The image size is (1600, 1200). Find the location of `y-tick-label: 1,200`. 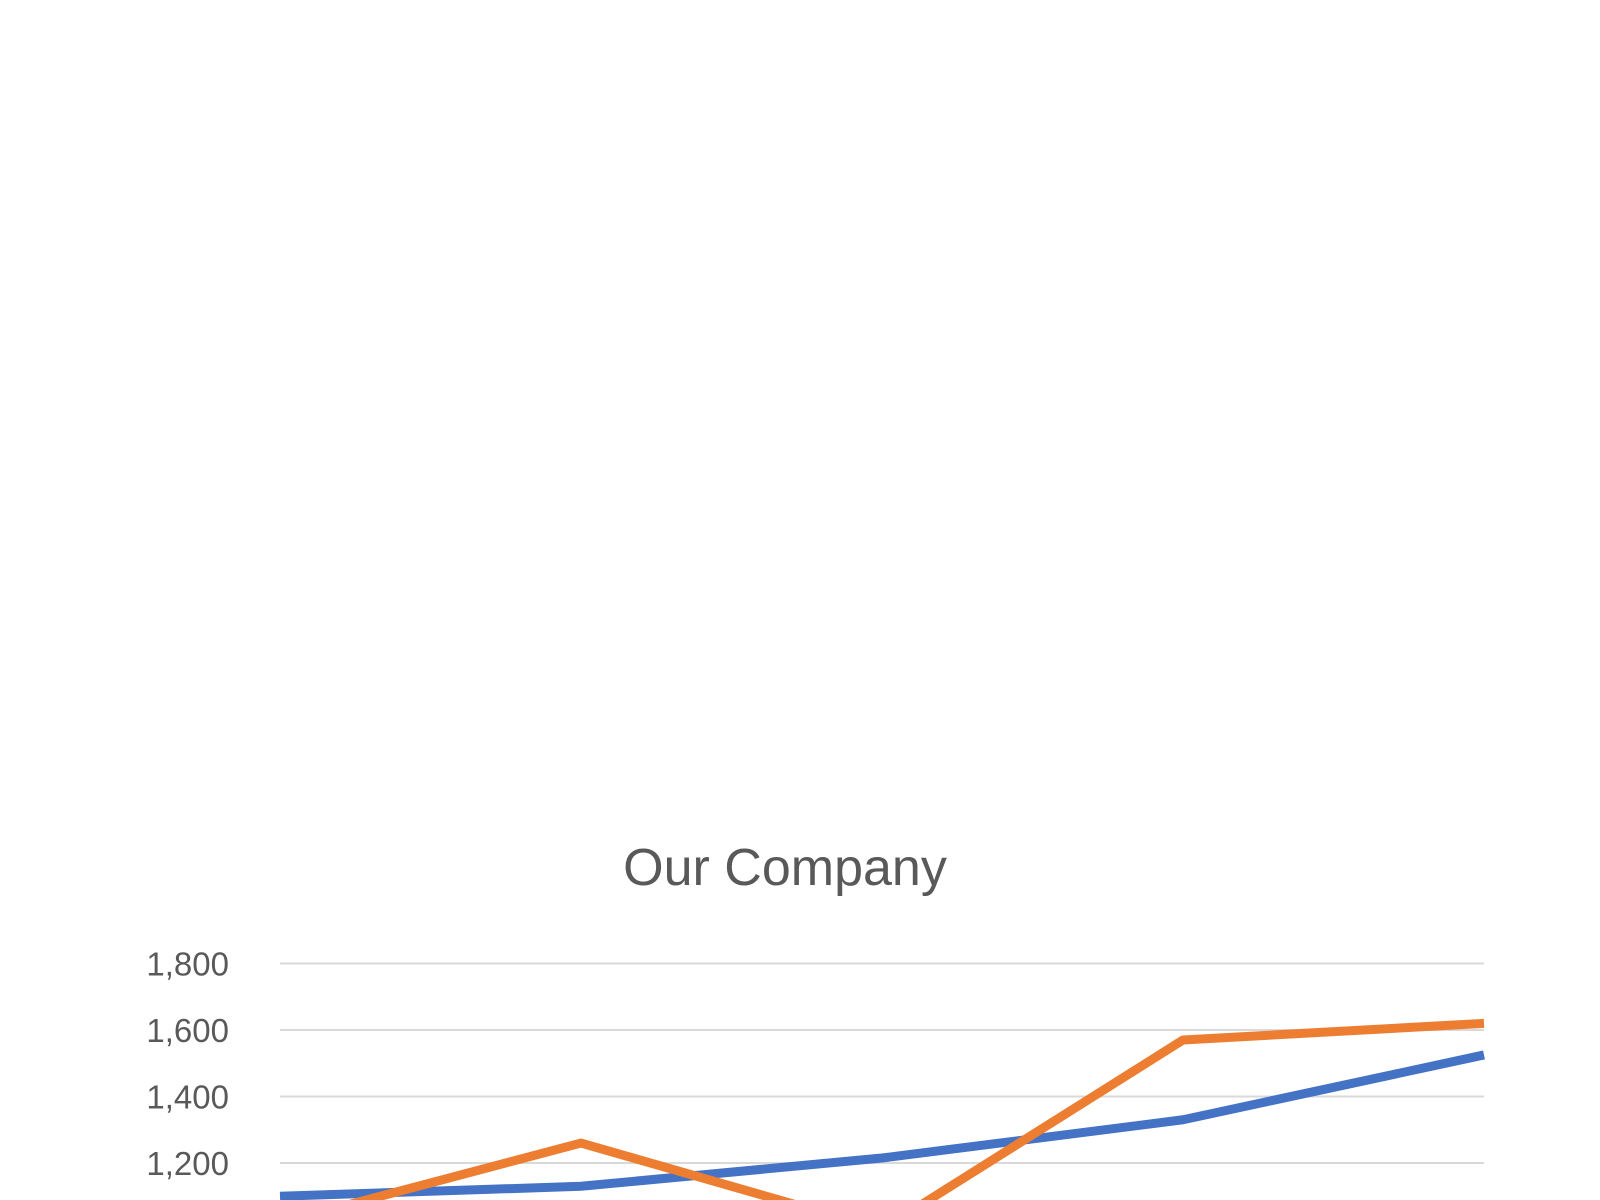

y-tick-label: 1,200 is located at coordinates (187, 1163).